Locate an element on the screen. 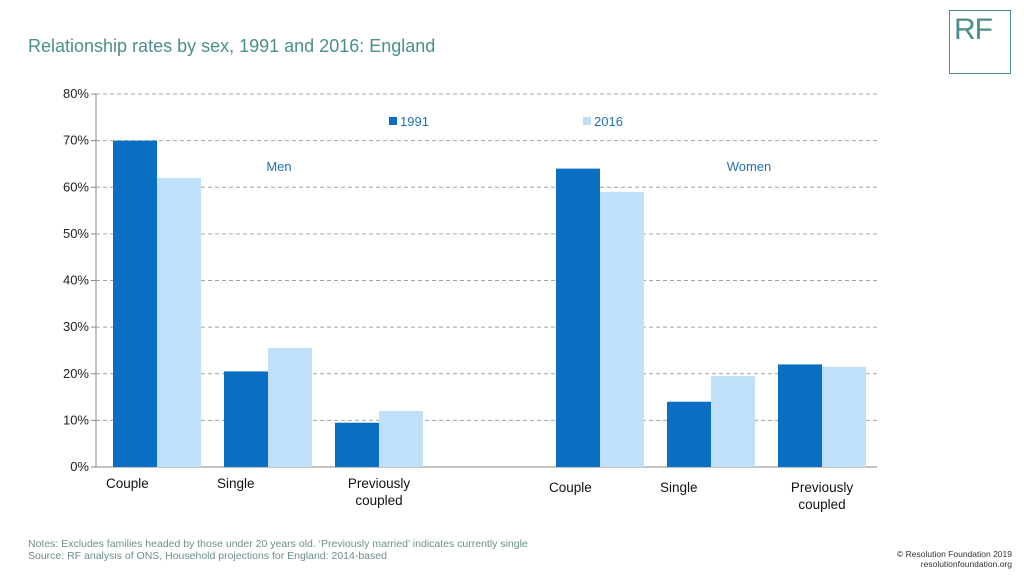 This screenshot has height=576, width=1024. y-tick-label: 30% is located at coordinates (76, 326).